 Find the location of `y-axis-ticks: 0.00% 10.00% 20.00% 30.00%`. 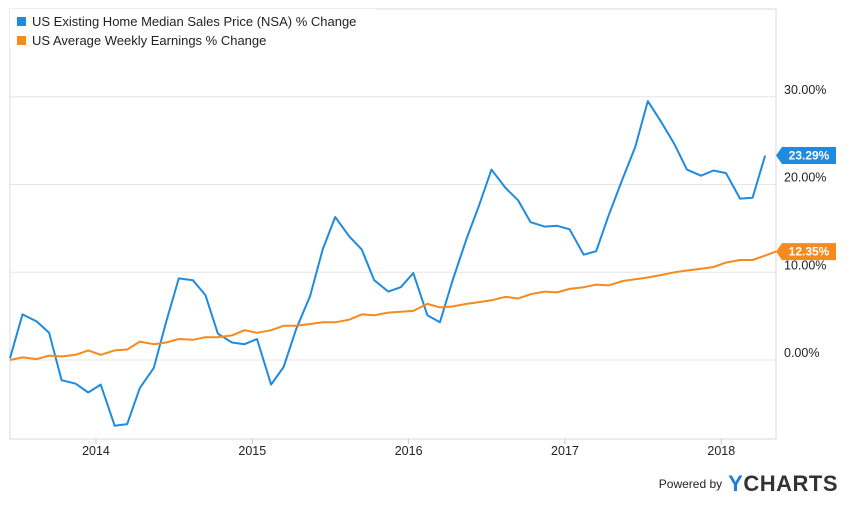

y-axis-ticks: 0.00% 10.00% 20.00% 30.00% is located at coordinates (805, 221).